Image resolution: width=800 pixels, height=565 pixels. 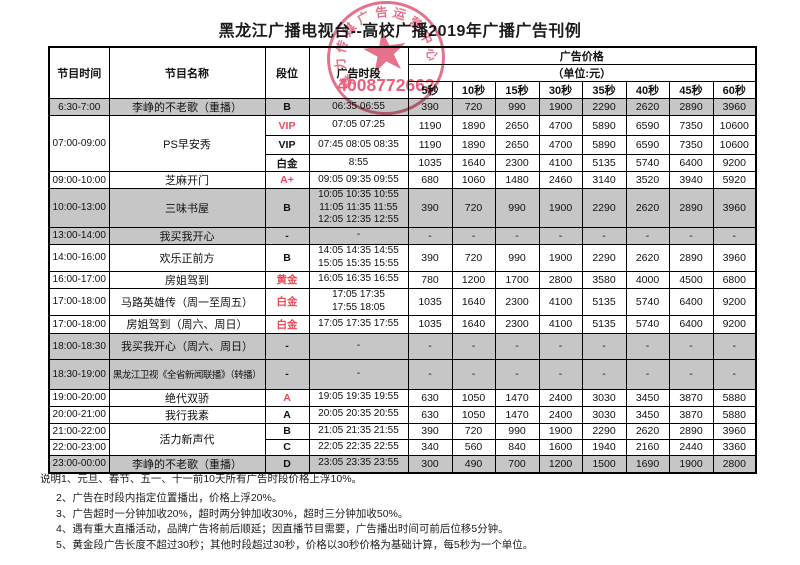 What do you see at coordinates (287, 180) in the screenshot?
I see `tier-cell: A+` at bounding box center [287, 180].